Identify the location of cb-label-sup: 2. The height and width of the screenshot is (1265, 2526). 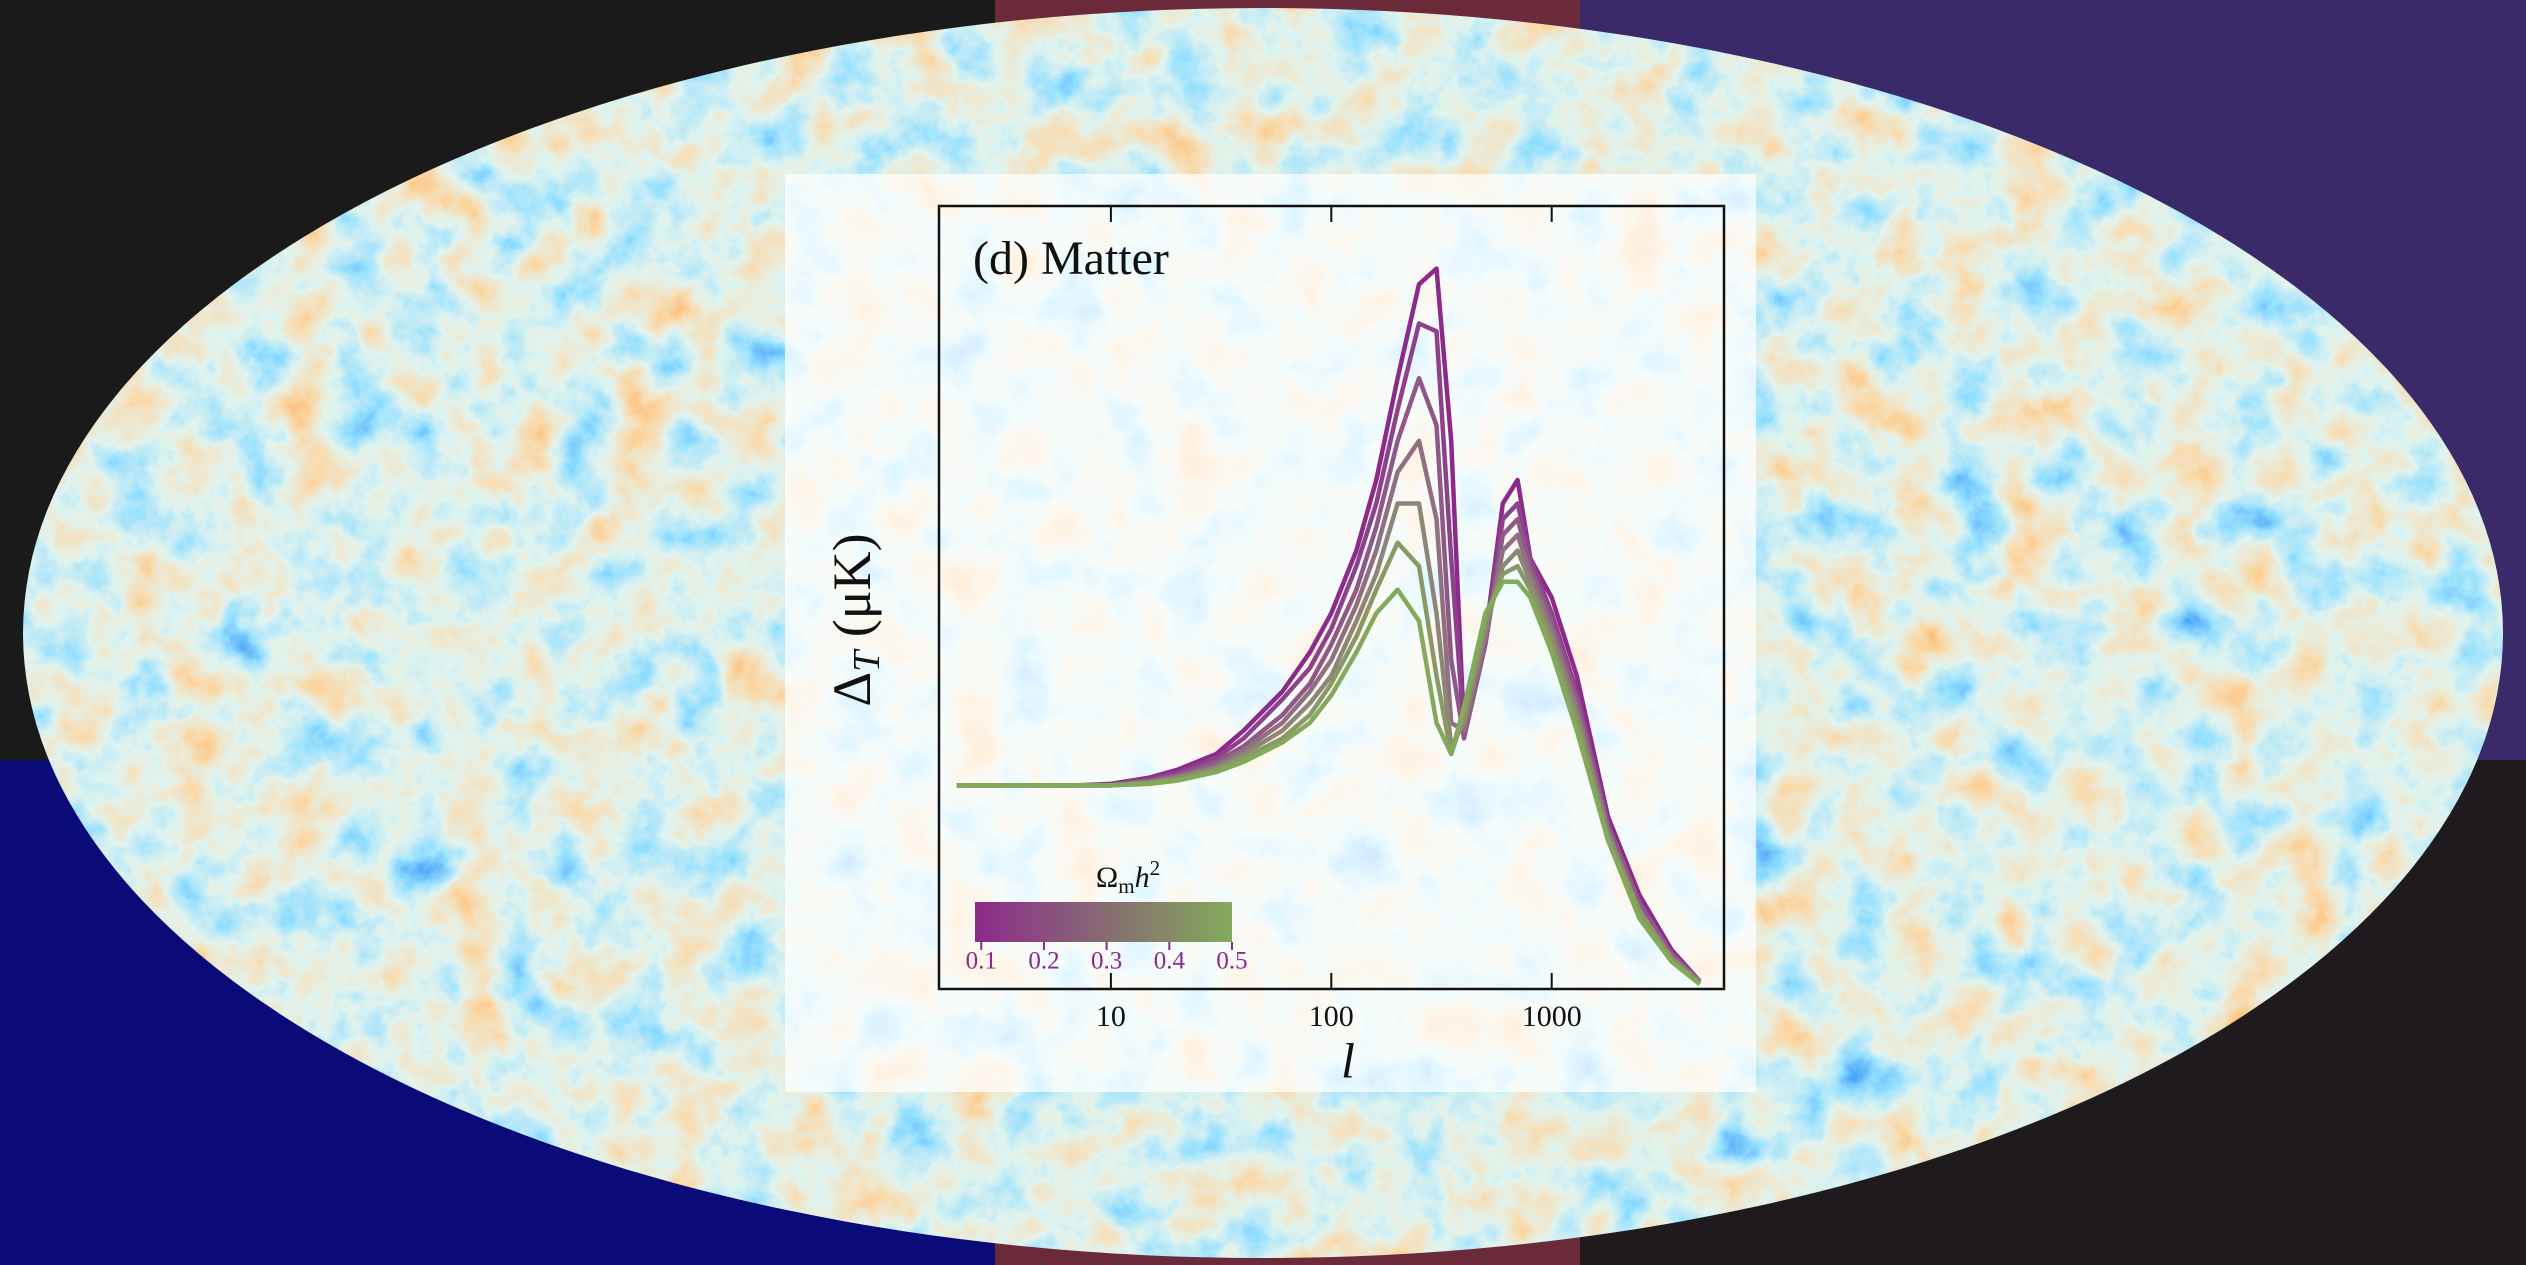
(1155, 868).